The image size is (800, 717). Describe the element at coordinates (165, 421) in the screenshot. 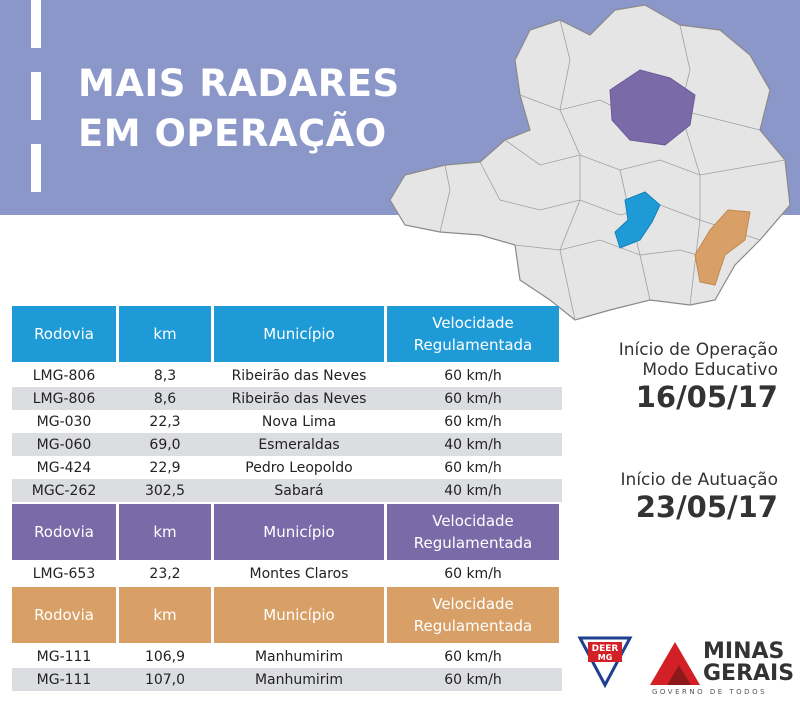

I see `table-cell: 22,3` at that location.